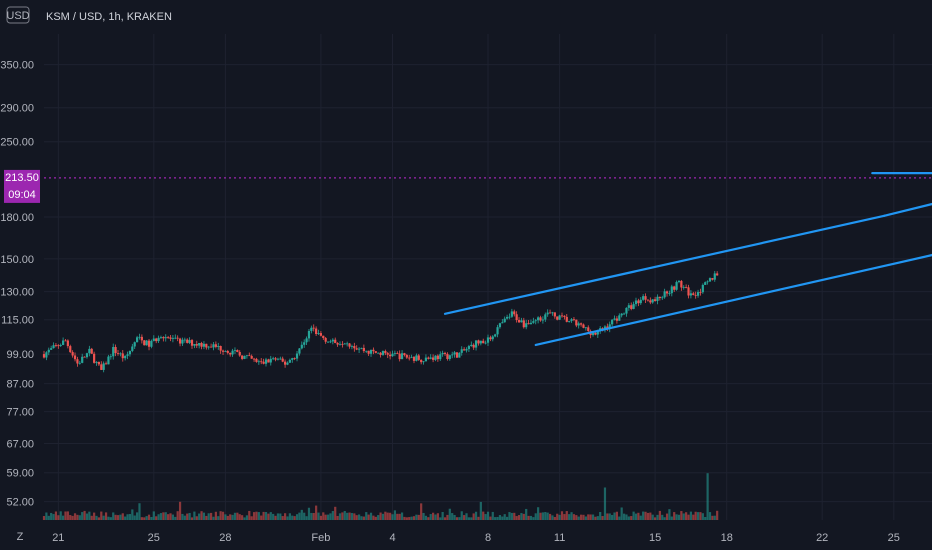 The height and width of the screenshot is (550, 932). What do you see at coordinates (20, 537) in the screenshot?
I see `corner-icon: Z` at bounding box center [20, 537].